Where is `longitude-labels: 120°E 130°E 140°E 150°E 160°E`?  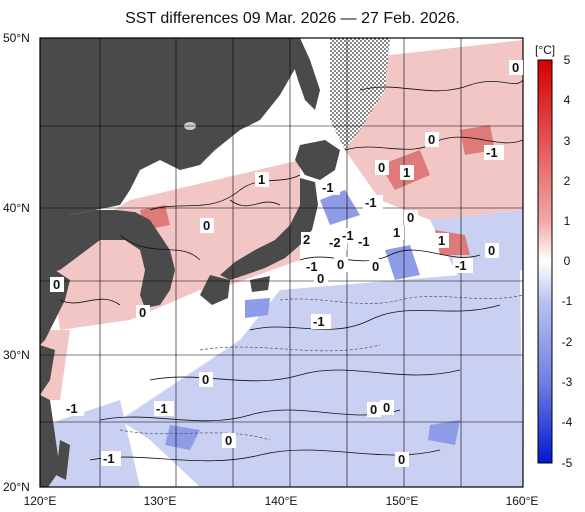
longitude-labels: 120°E 130°E 140°E 150°E 160°E is located at coordinates (281, 501).